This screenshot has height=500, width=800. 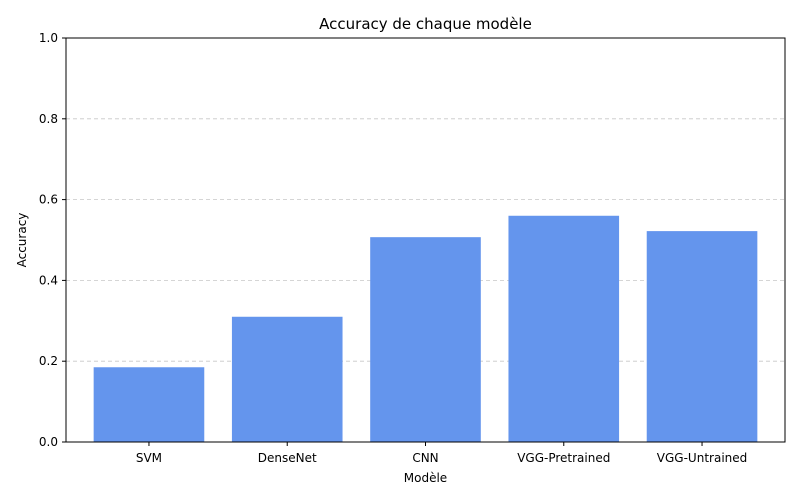 What do you see at coordinates (425, 478) in the screenshot?
I see `x-axis-title: Modèle` at bounding box center [425, 478].